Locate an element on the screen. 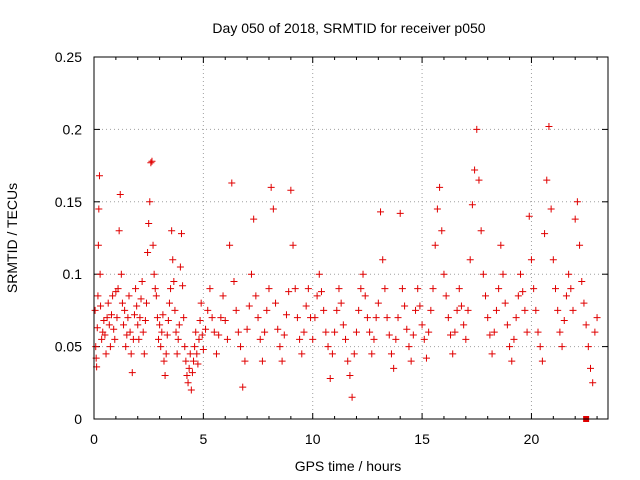  x-tick-label: 15 is located at coordinates (422, 439).